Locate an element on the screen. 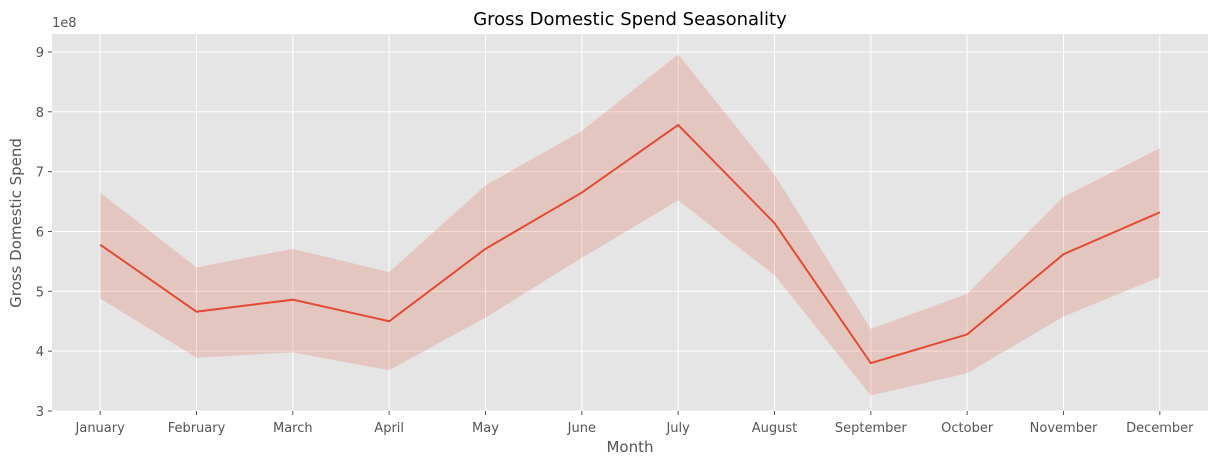  y-offset-label: 1e8 is located at coordinates (64, 23).